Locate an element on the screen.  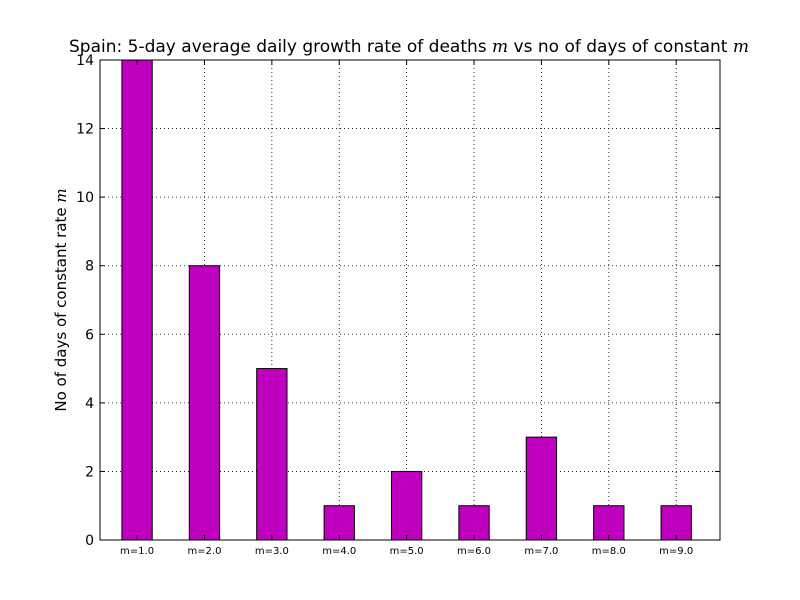
x-tick-label: m=9.0 is located at coordinates (676, 551).